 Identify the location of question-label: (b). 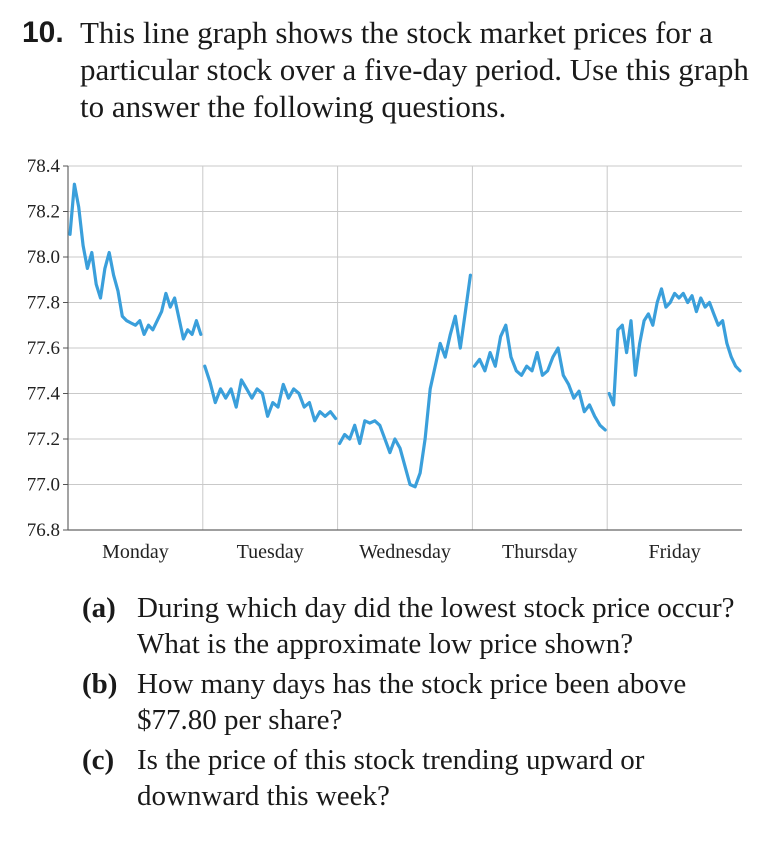
(100, 684).